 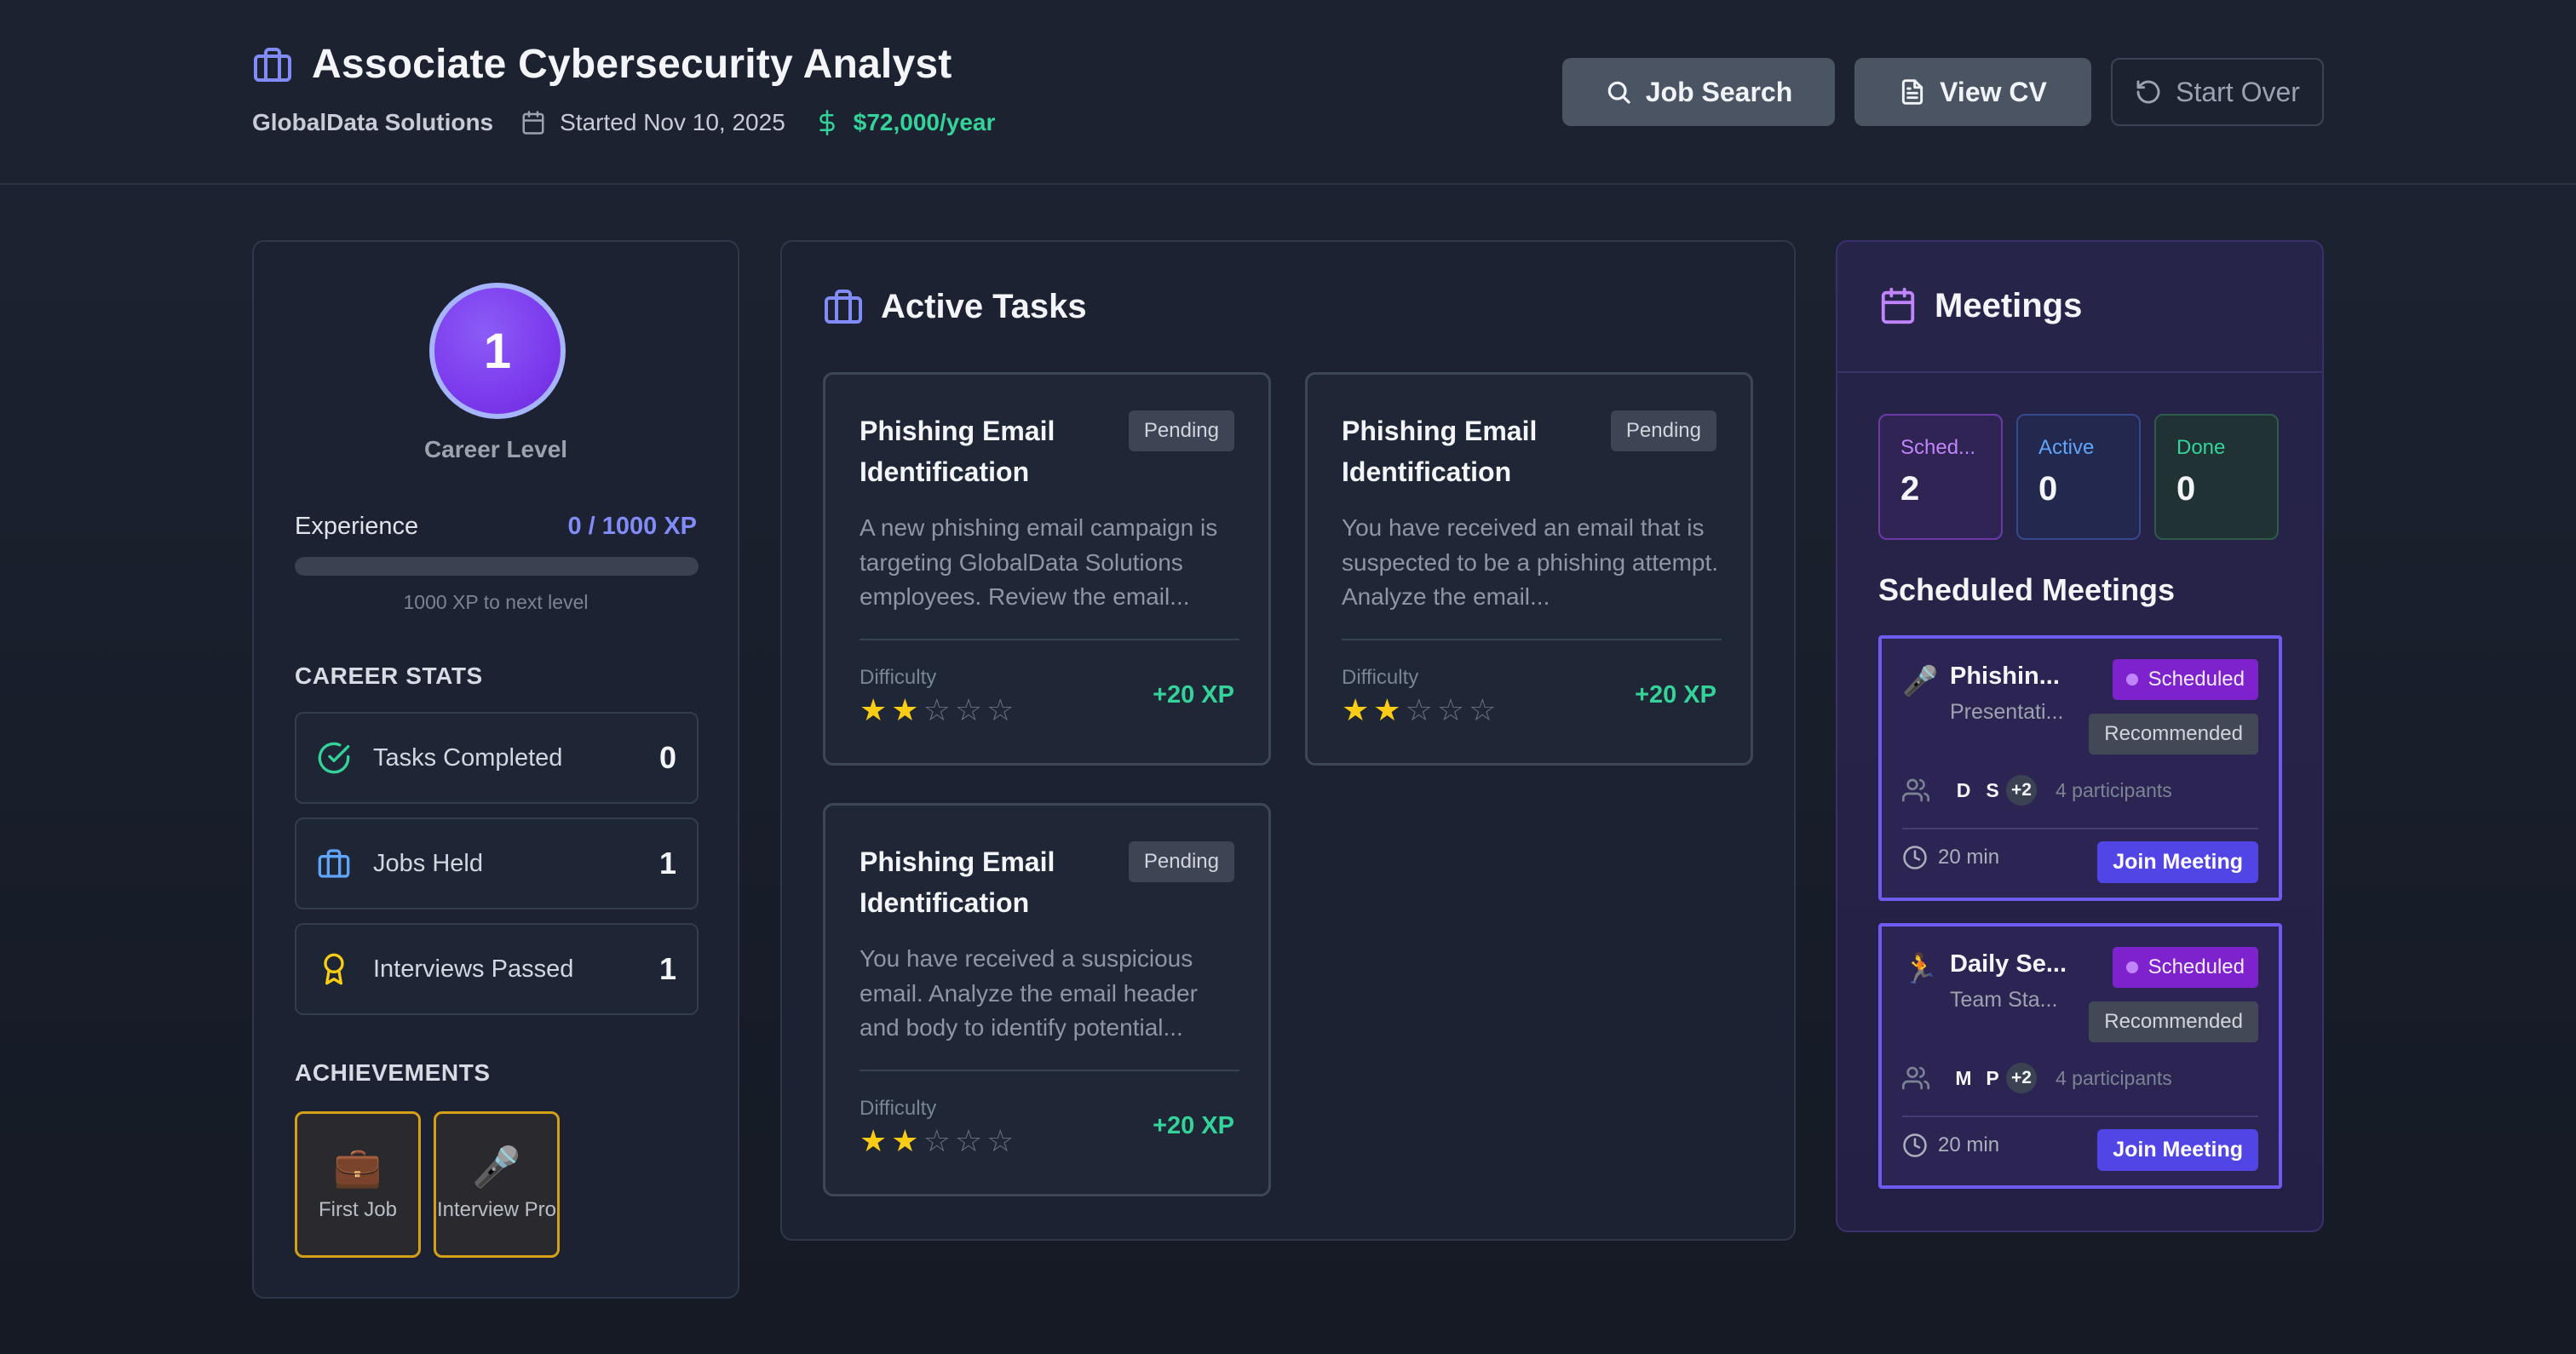 I want to click on status-badge: Scheduled, so click(x=2185, y=679).